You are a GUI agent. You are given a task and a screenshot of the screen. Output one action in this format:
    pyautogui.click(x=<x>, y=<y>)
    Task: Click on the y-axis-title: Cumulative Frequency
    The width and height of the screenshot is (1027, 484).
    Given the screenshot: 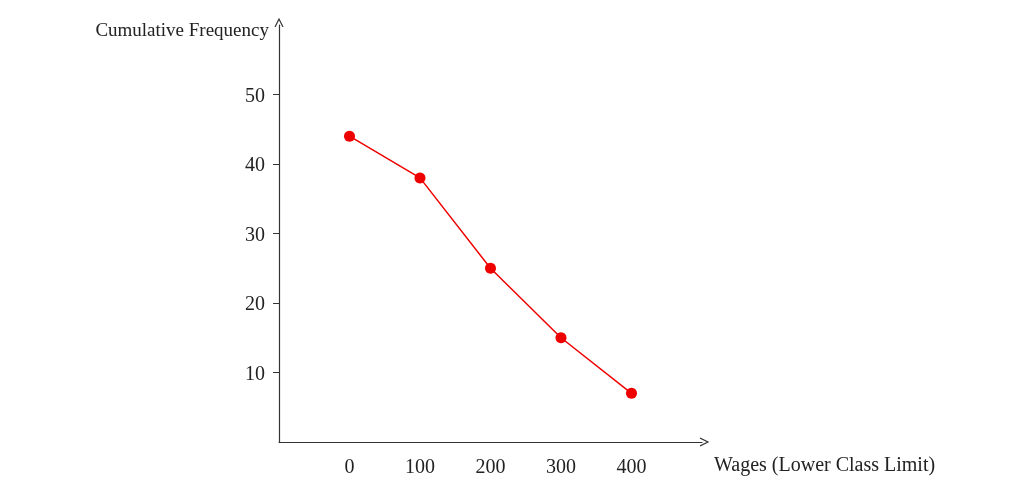 What is the action you would take?
    pyautogui.click(x=182, y=29)
    